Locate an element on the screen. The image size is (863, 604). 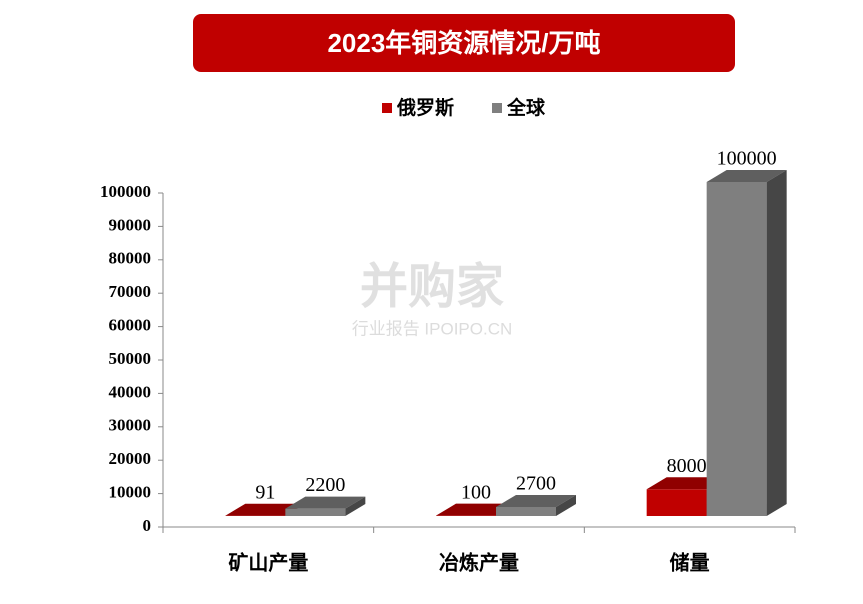
y-tick-label: 80000 is located at coordinates (130, 258).